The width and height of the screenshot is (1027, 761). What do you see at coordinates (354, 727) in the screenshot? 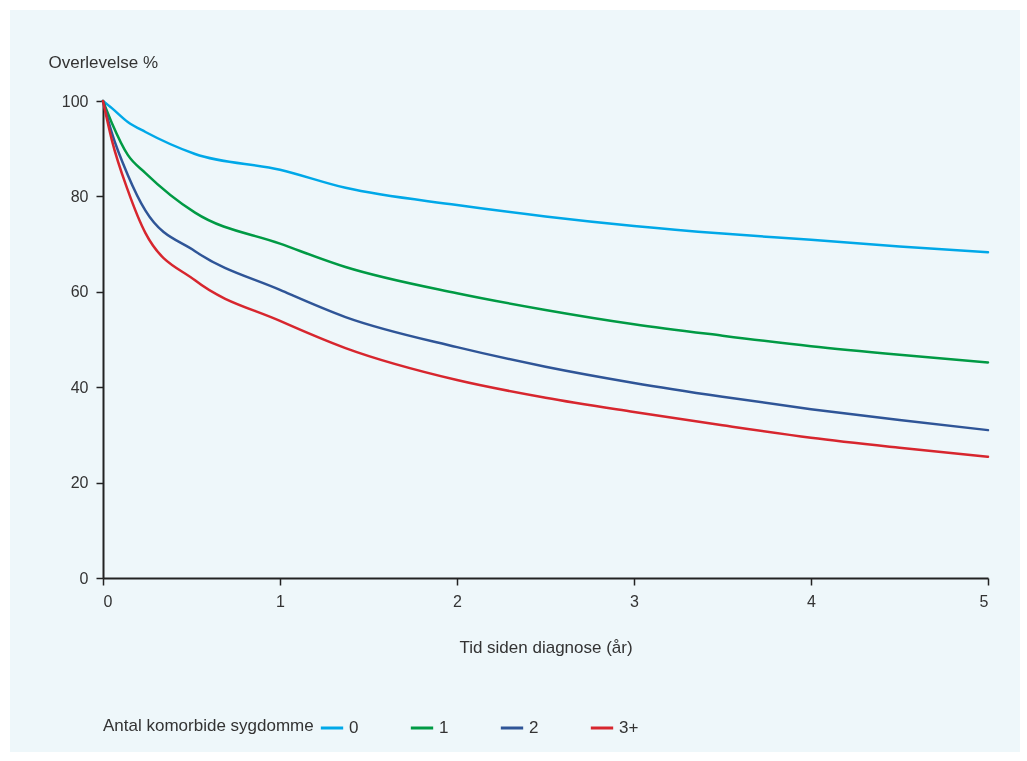
I see `legend-label: 0` at bounding box center [354, 727].